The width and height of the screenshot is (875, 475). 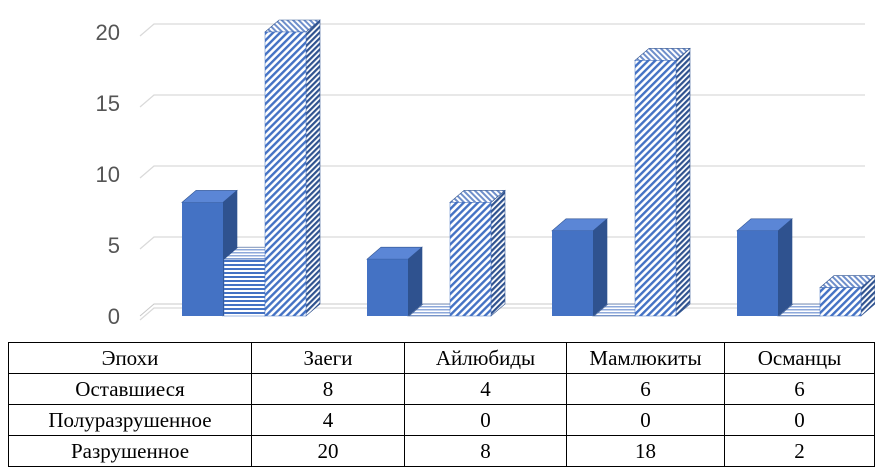 What do you see at coordinates (799, 451) in the screenshot?
I see `table-cell: 2` at bounding box center [799, 451].